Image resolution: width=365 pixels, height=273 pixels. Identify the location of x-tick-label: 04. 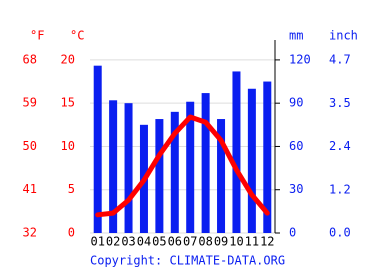
(144, 242).